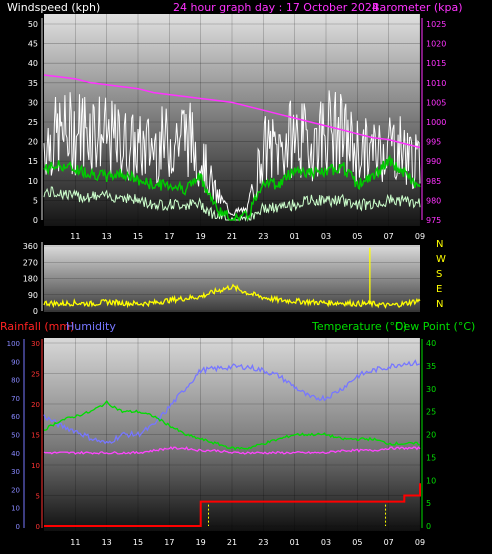 Image resolution: width=492 pixels, height=554 pixels. I want to click on temperature-tick-label: 5, so click(428, 503).